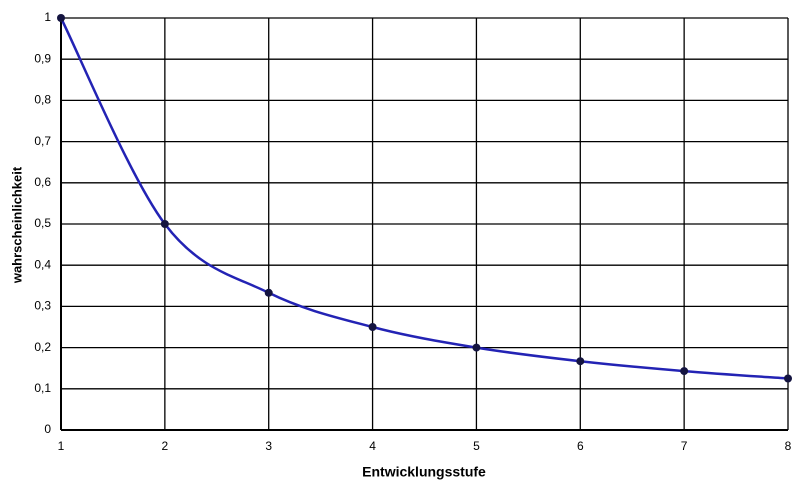  I want to click on y-tick-label: 1, so click(47, 17).